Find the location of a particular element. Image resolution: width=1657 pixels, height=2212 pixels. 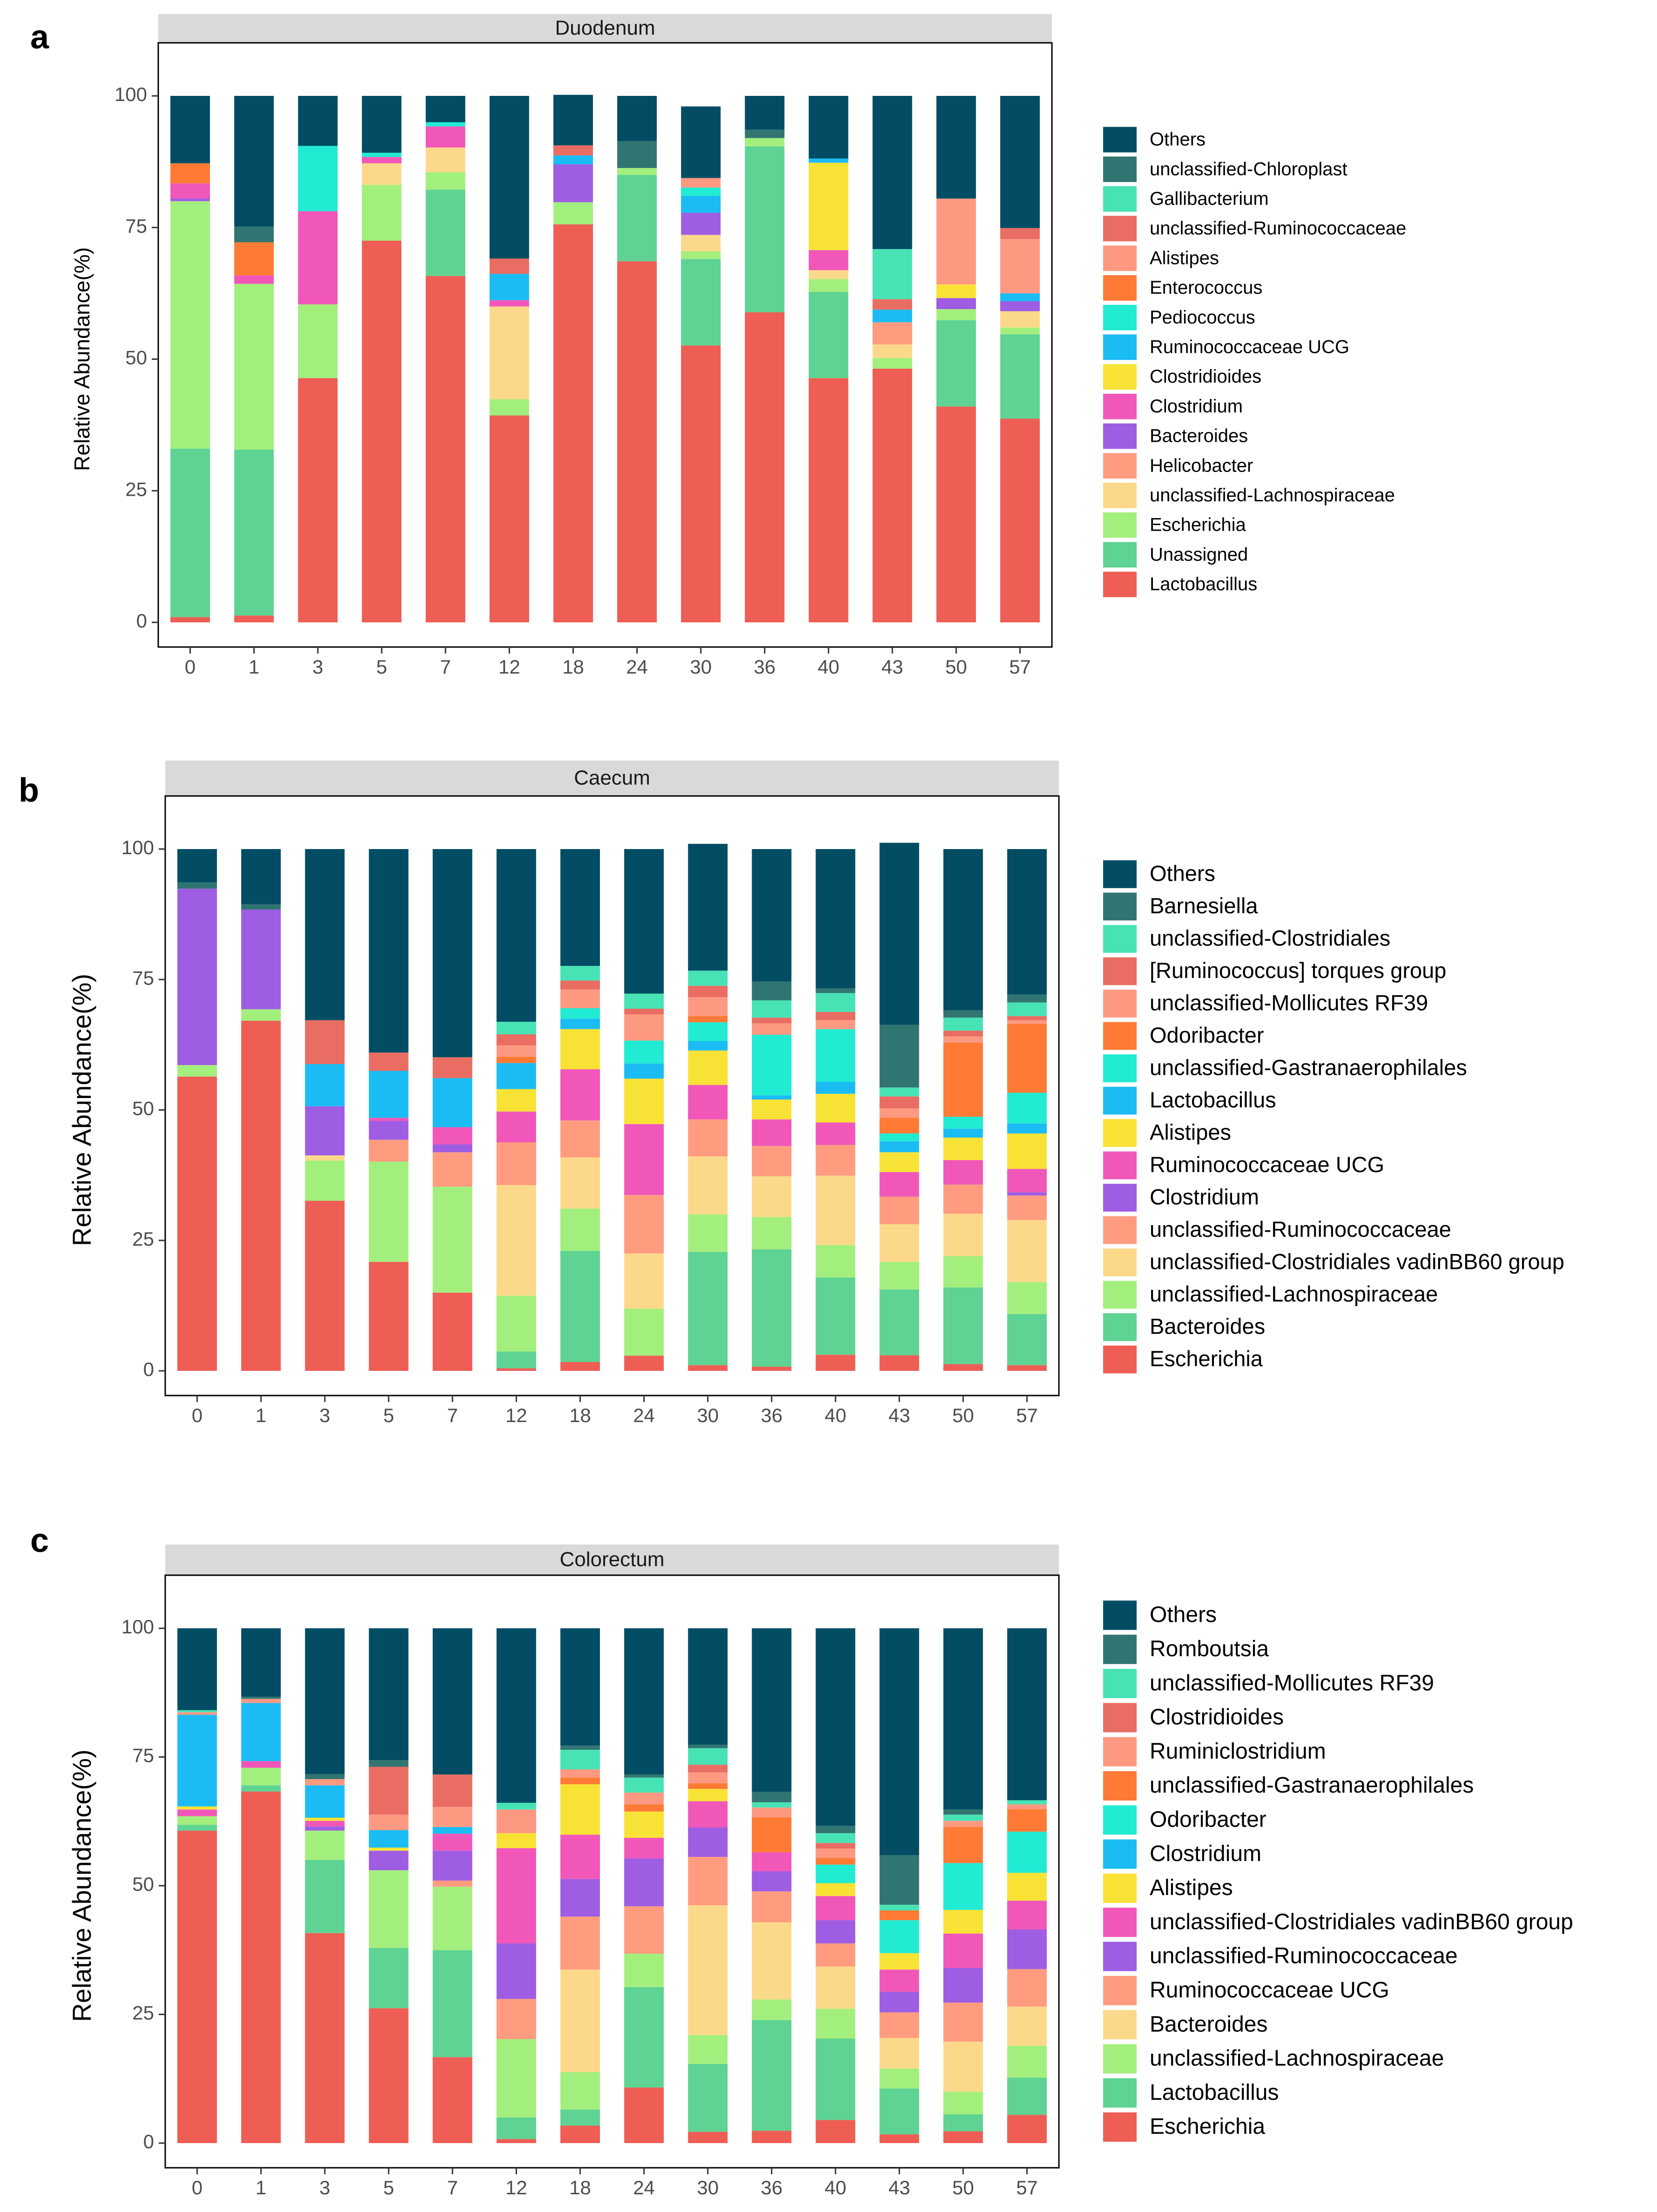

x-tick-label: 57 is located at coordinates (1020, 667).